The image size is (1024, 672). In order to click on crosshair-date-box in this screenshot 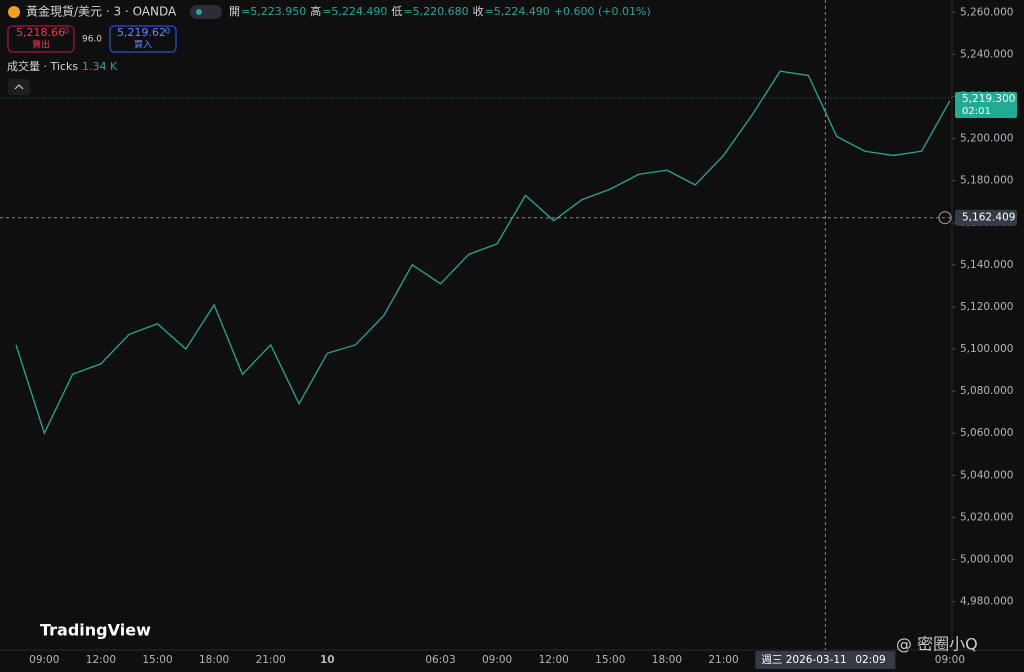, I will do `click(825, 660)`.